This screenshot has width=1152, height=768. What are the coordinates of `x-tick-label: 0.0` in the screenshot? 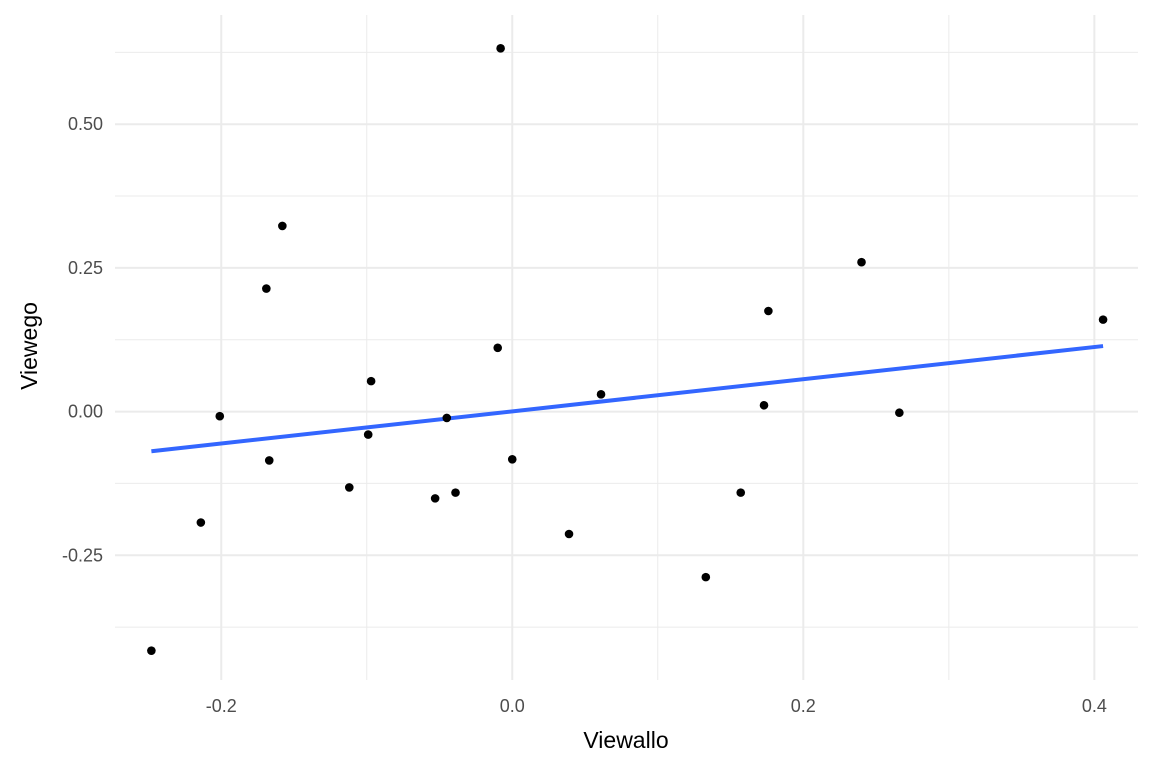 It's located at (512, 706).